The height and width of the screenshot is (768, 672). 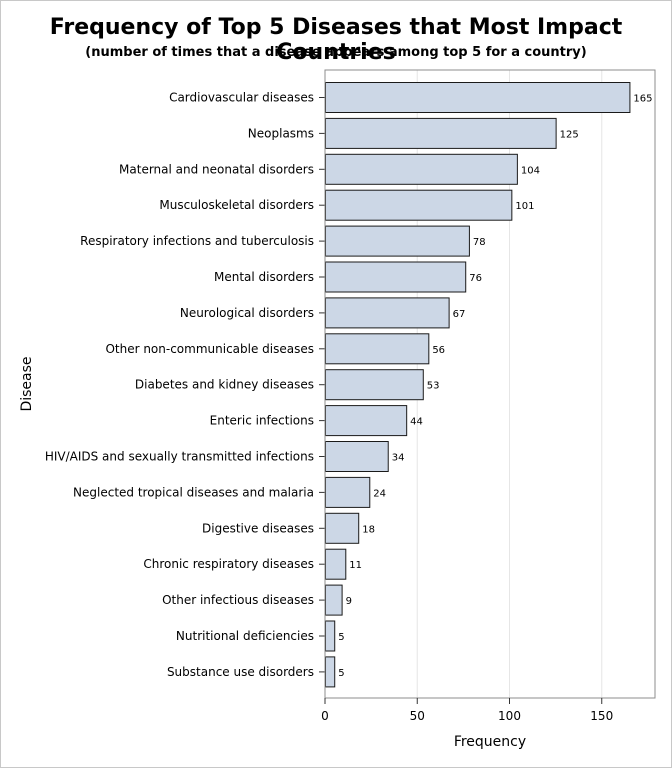 I want to click on x-tick-label: 50, so click(x=417, y=716).